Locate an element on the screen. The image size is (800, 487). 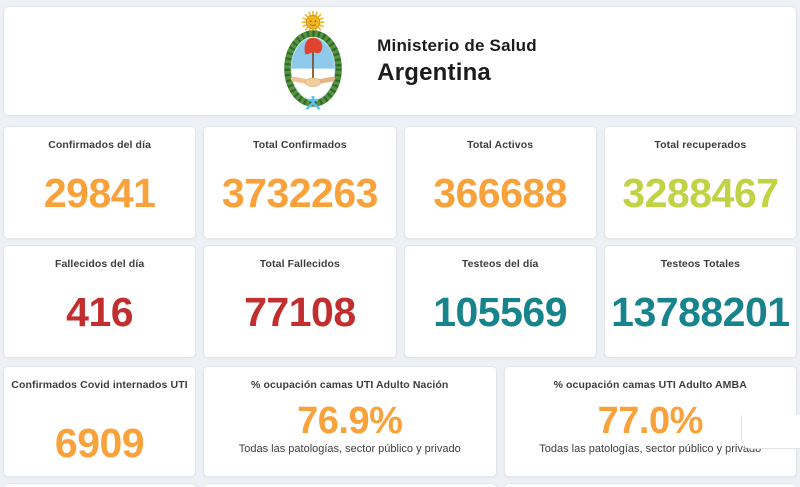
stat-value: 3288467 is located at coordinates (700, 193).